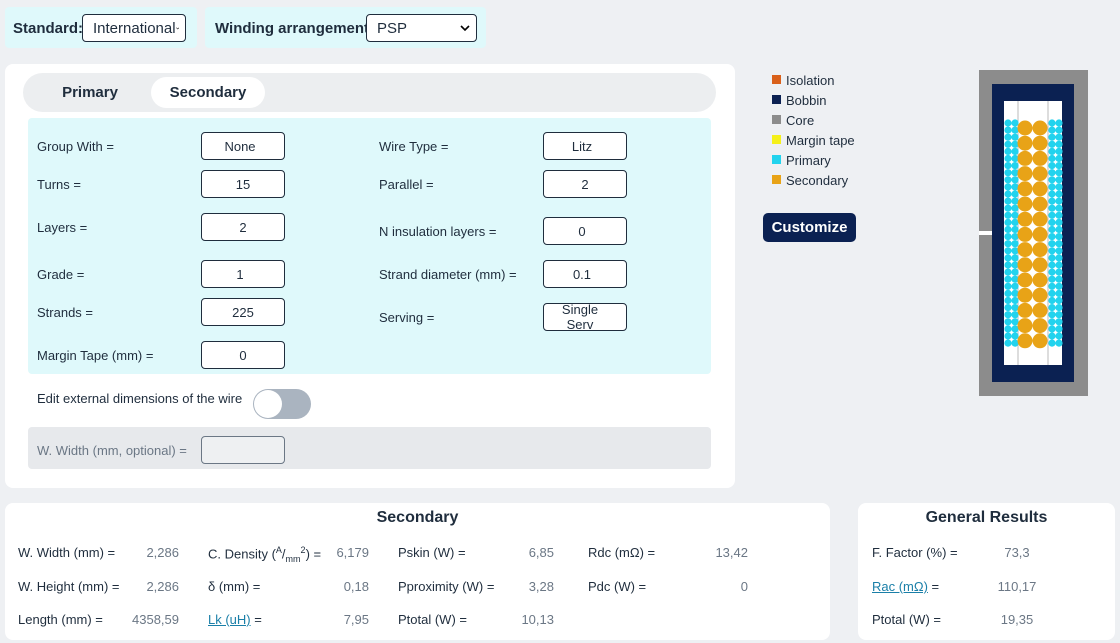 This screenshot has width=1120, height=643. I want to click on result-value: 3,28, so click(541, 586).